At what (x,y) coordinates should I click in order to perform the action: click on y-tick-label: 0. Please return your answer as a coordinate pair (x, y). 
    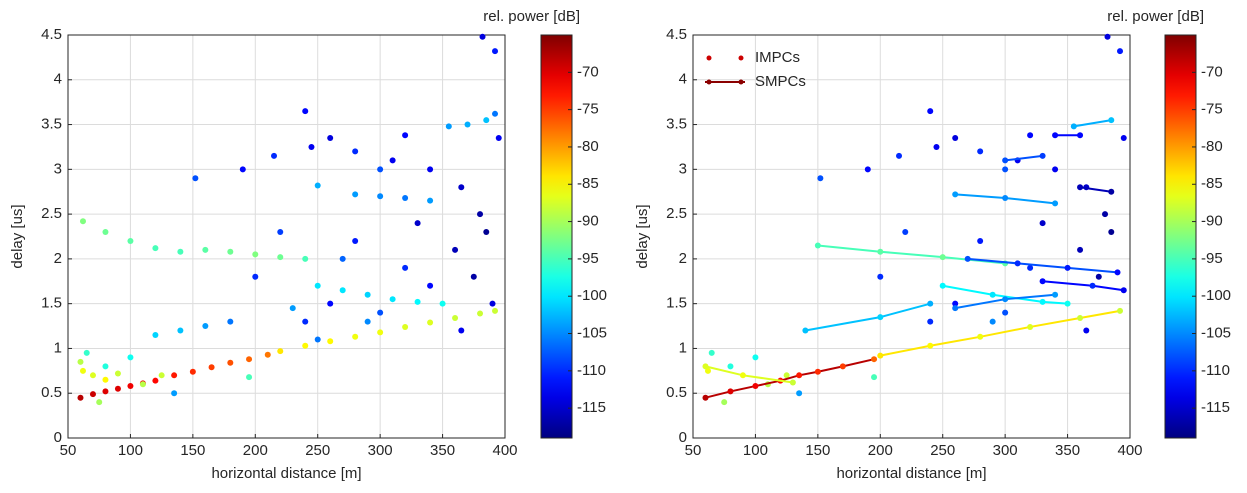
    Looking at the image, I should click on (58, 437).